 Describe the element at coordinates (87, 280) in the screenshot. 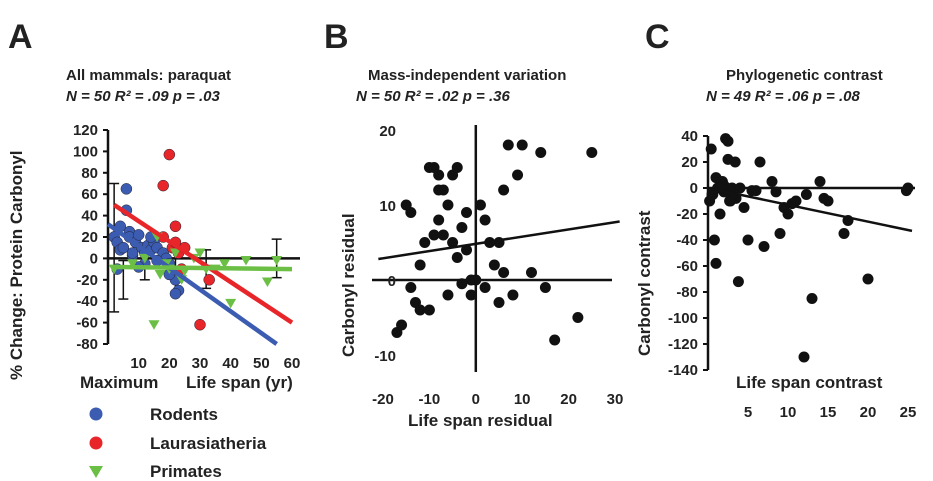

I see `panel-a-ytick-label: -20` at that location.